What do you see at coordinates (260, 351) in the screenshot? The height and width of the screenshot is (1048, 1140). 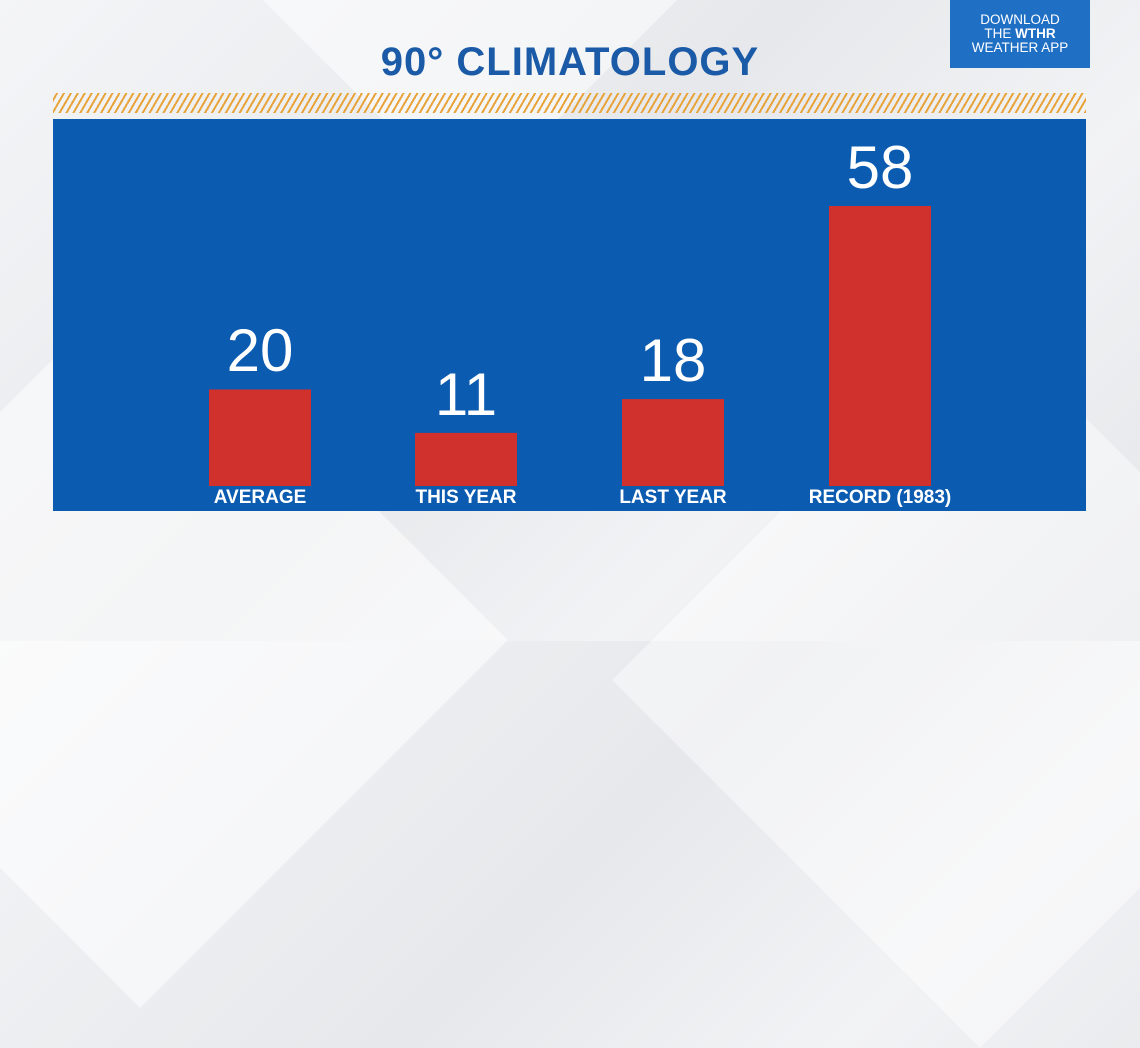 I see `data-label: 20` at bounding box center [260, 351].